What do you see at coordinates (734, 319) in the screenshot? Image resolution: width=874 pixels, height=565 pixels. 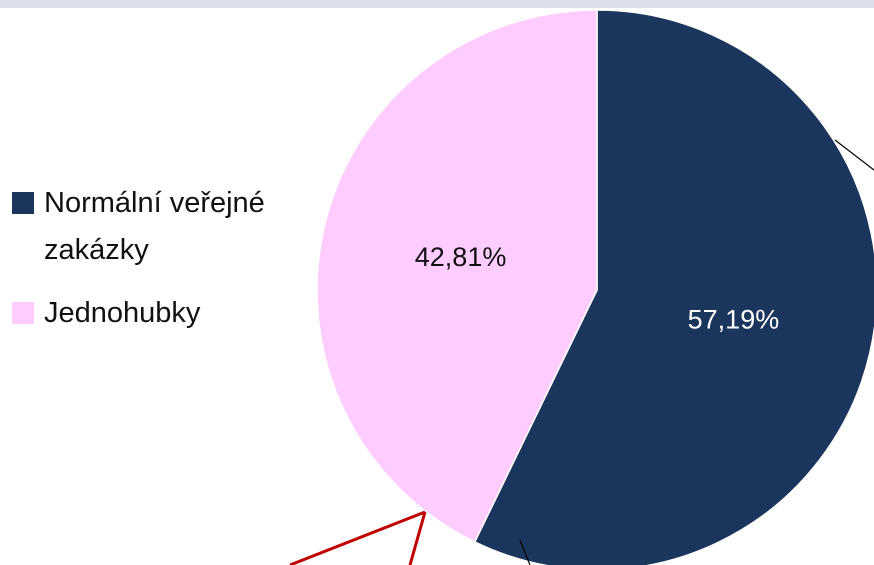 I see `slice-label: 57,19%` at bounding box center [734, 319].